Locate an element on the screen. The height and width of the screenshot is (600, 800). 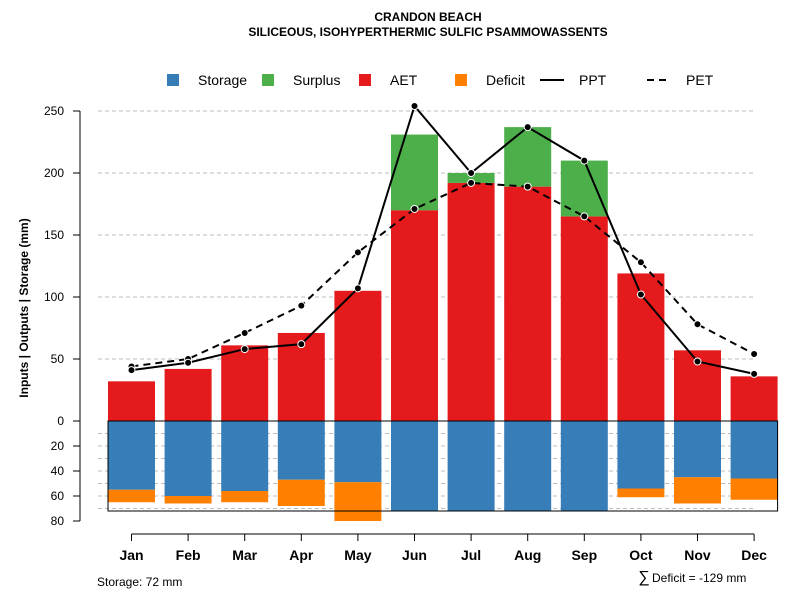
storage-footnote: Storage: 72 mm is located at coordinates (139, 582).